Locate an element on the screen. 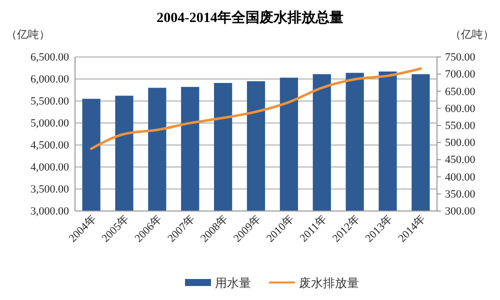  y-tick-label: 6,000.00 is located at coordinates (50, 80).